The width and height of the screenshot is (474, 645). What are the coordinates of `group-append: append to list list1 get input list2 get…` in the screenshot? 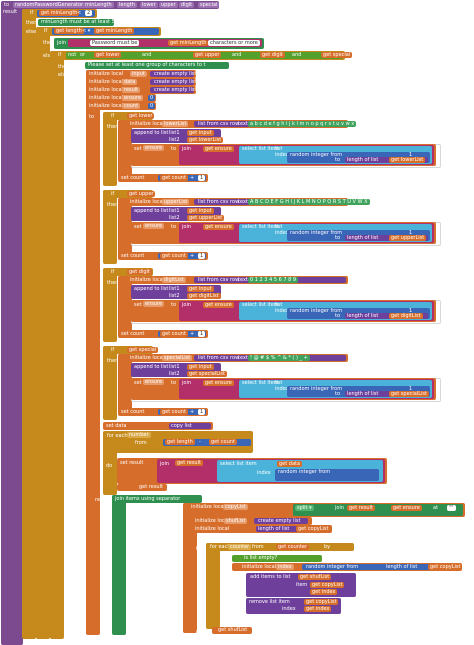 It's located at (178, 214).